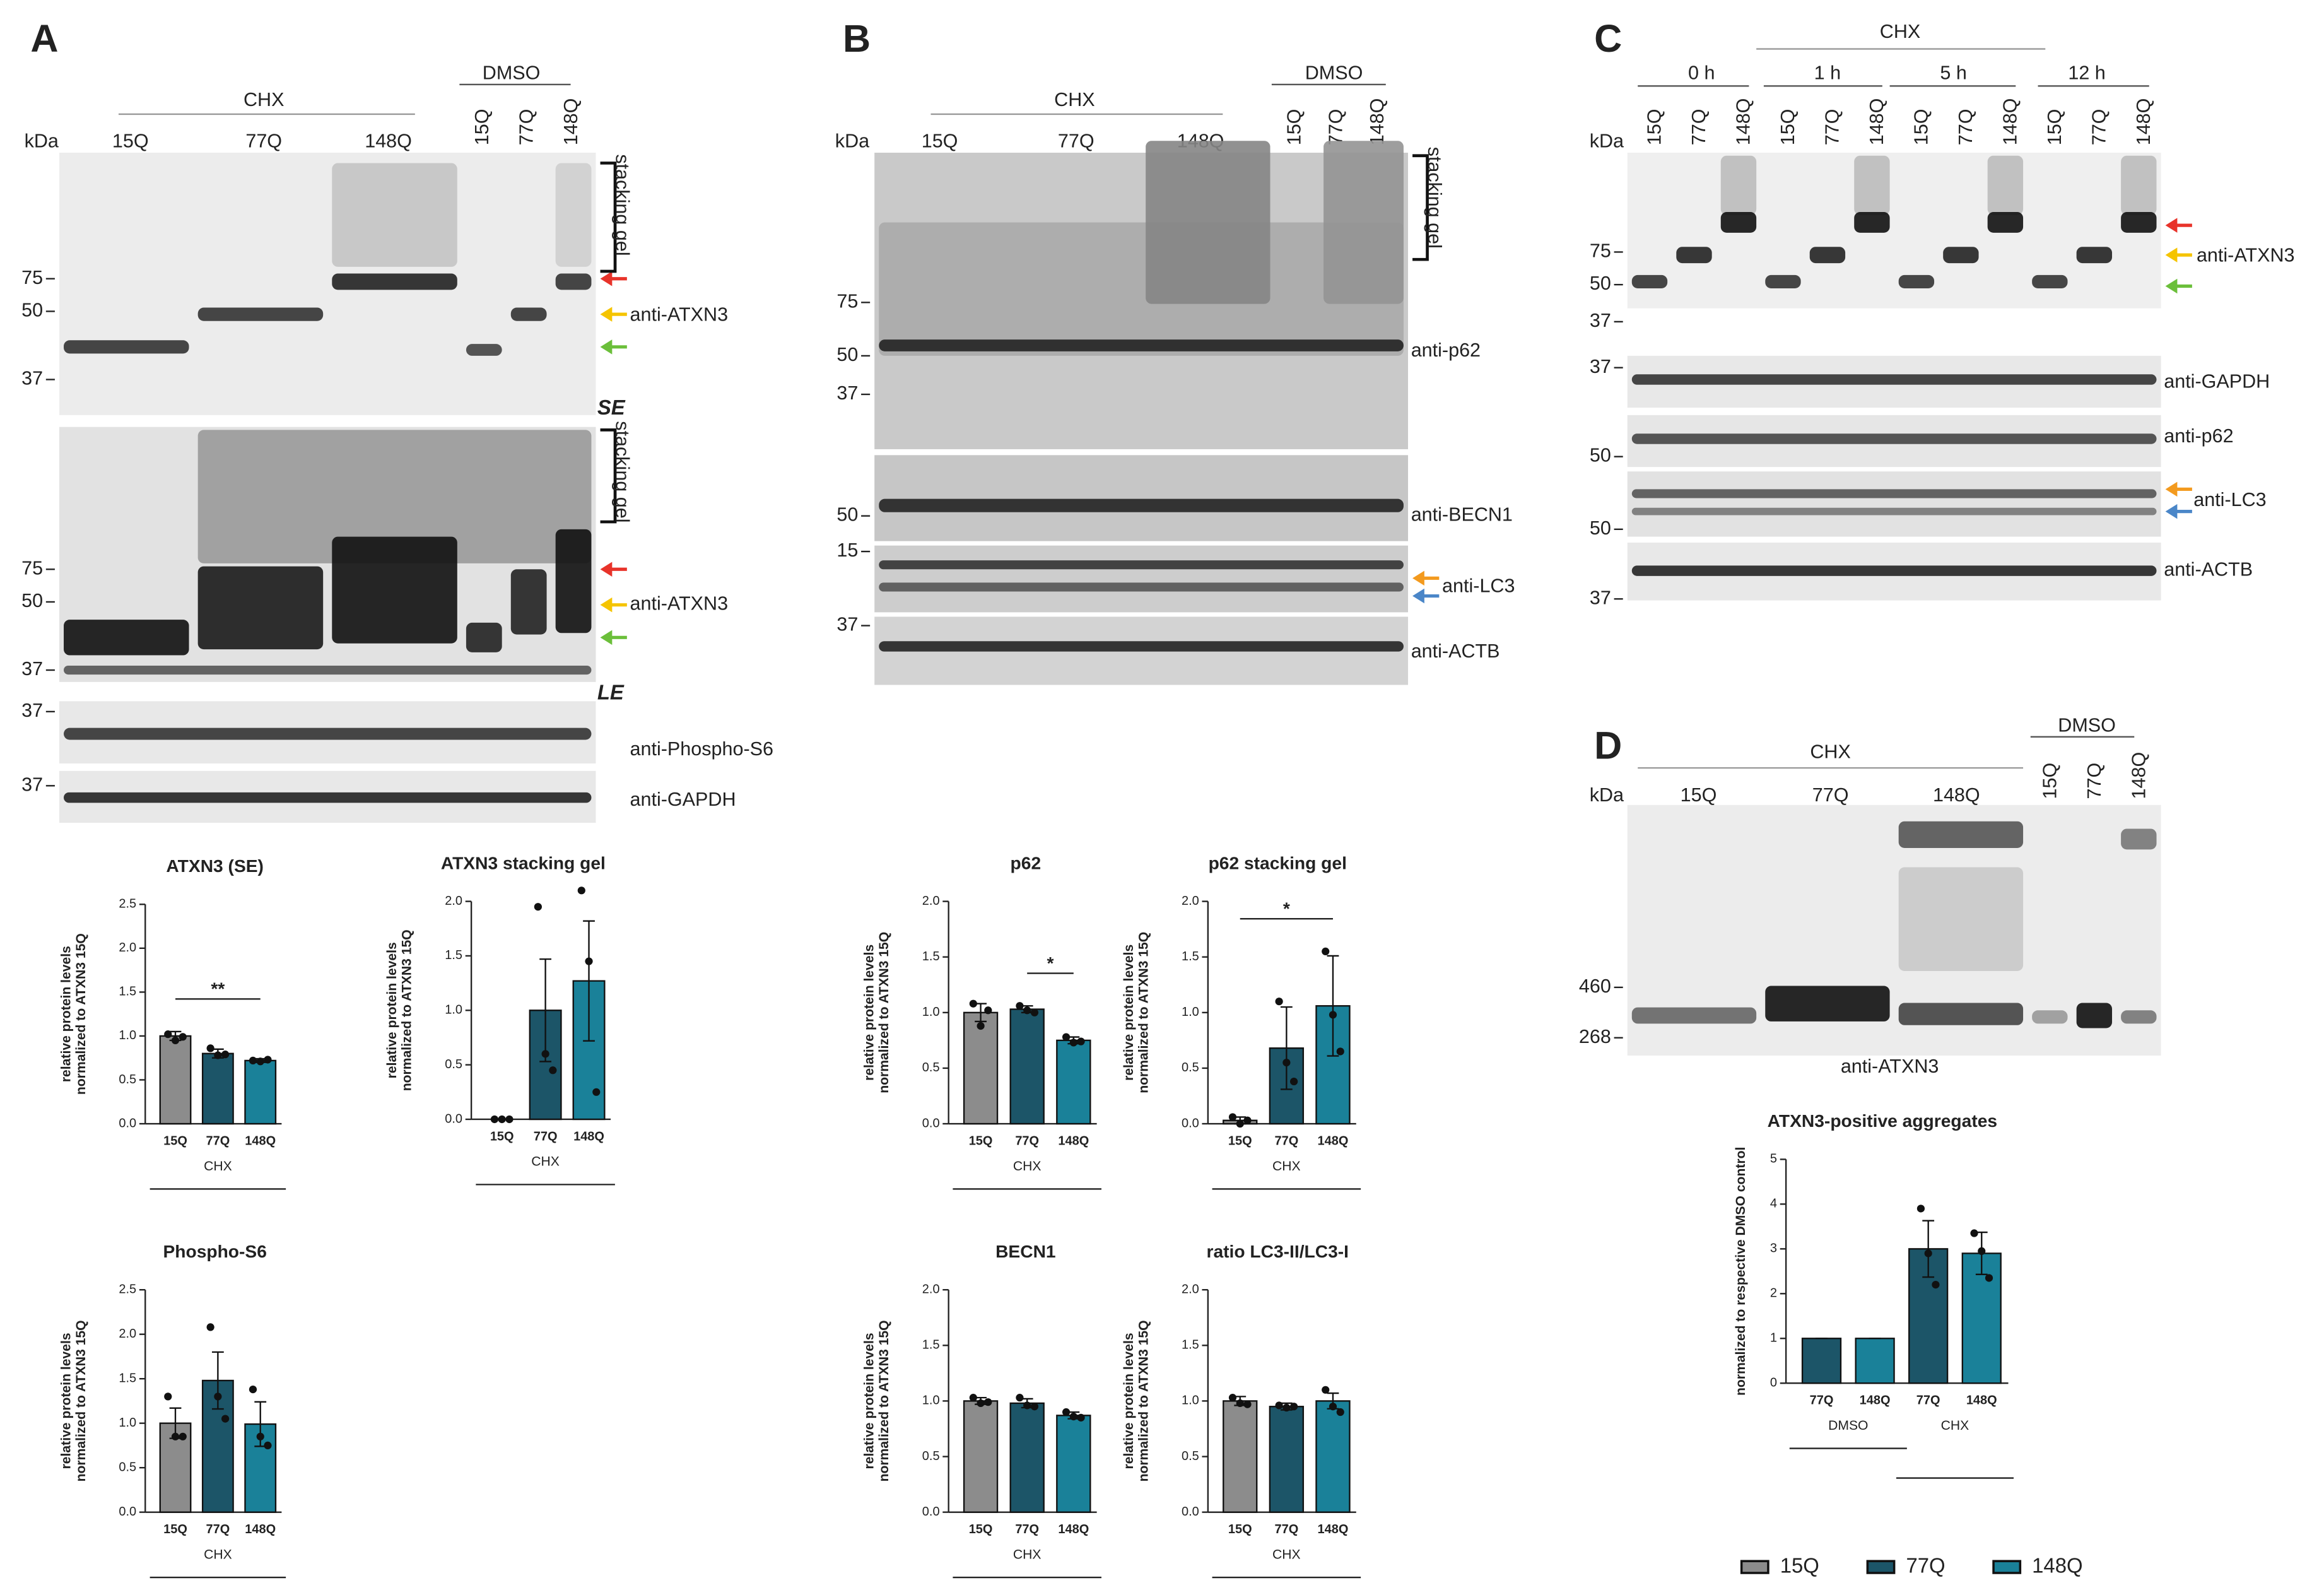 Image resolution: width=2324 pixels, height=1590 pixels. I want to click on legend-label: 148Q, so click(2057, 1565).